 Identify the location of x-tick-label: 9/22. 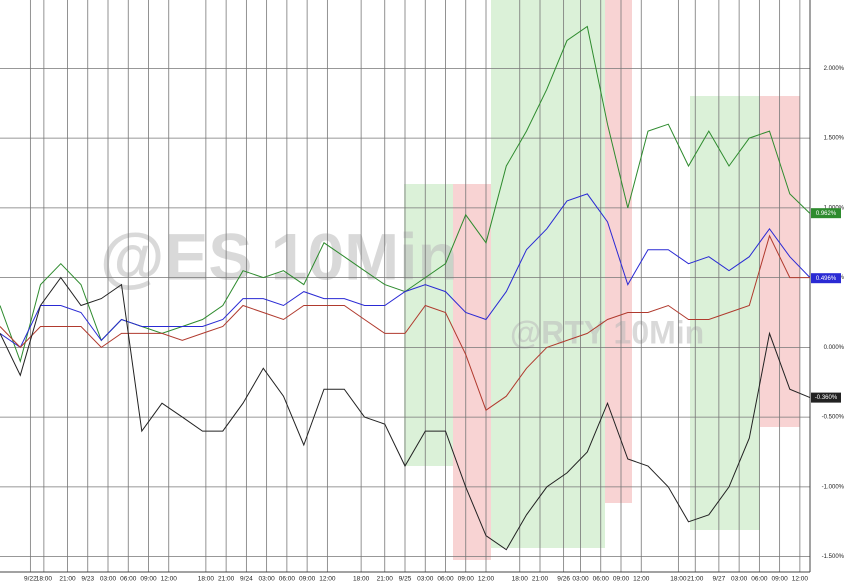
(30, 579).